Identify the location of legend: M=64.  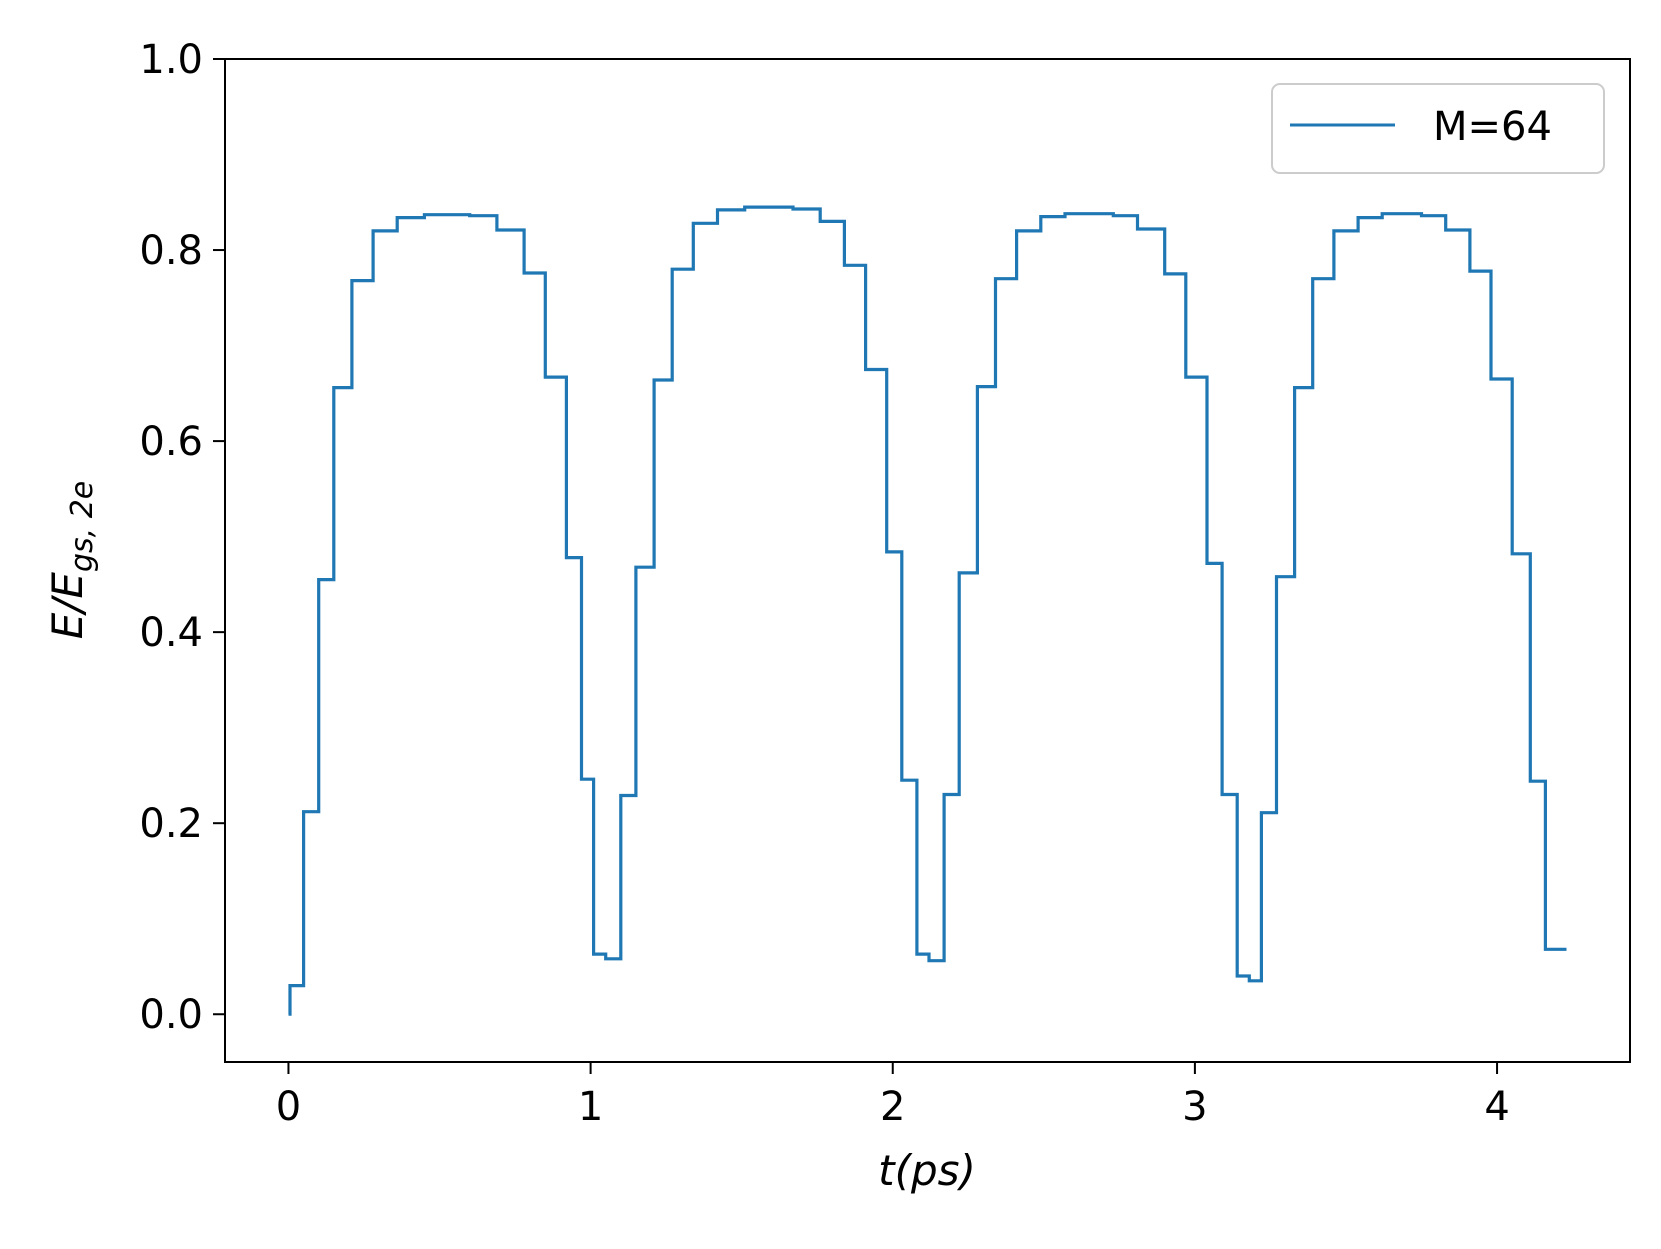
(1438, 128).